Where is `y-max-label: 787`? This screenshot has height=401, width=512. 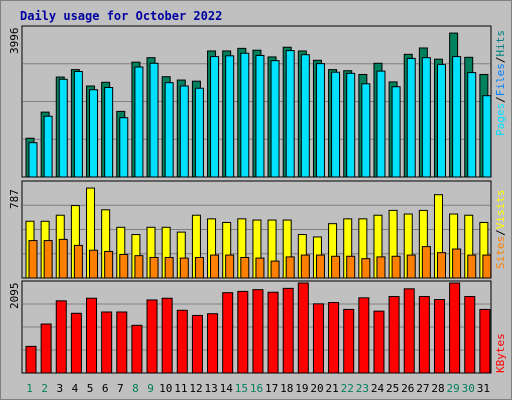
y-max-label: 787 is located at coordinates (14, 199).